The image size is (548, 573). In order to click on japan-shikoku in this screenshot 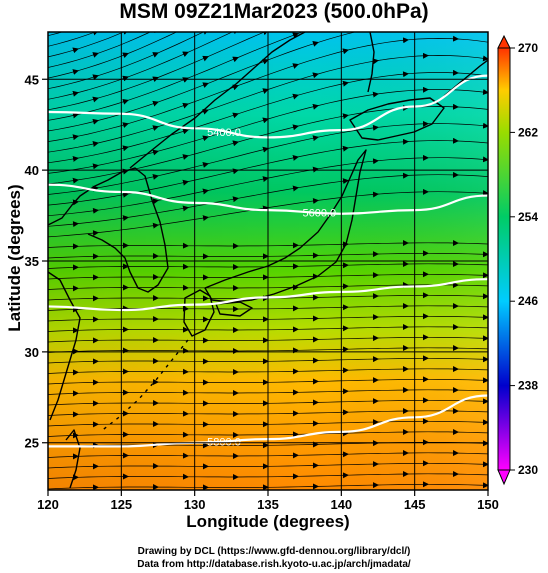, I will do `click(234, 309)`.